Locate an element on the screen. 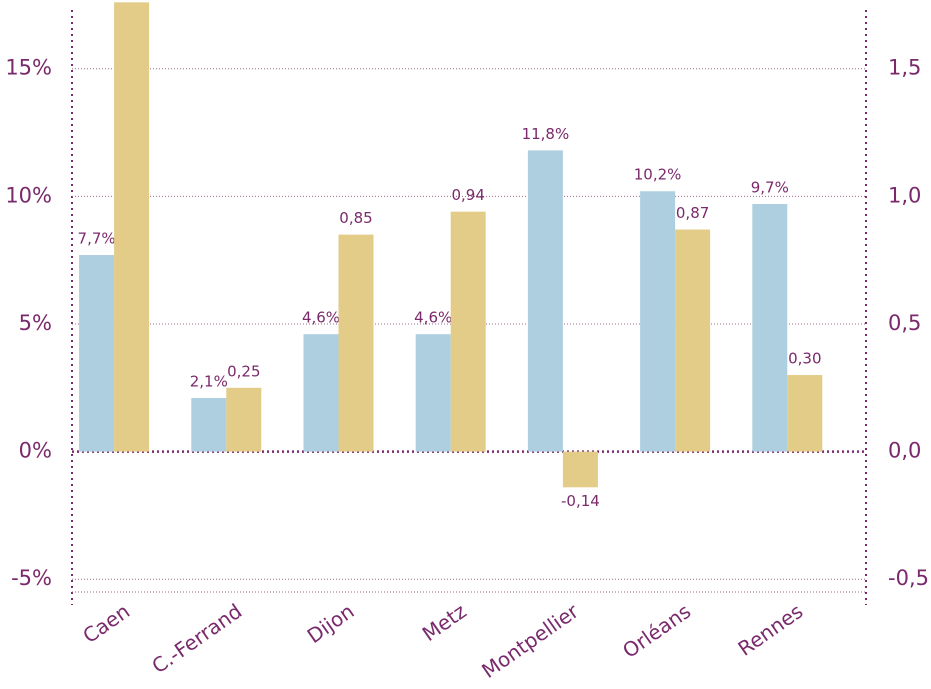  value-label: 0,94 is located at coordinates (467, 195).